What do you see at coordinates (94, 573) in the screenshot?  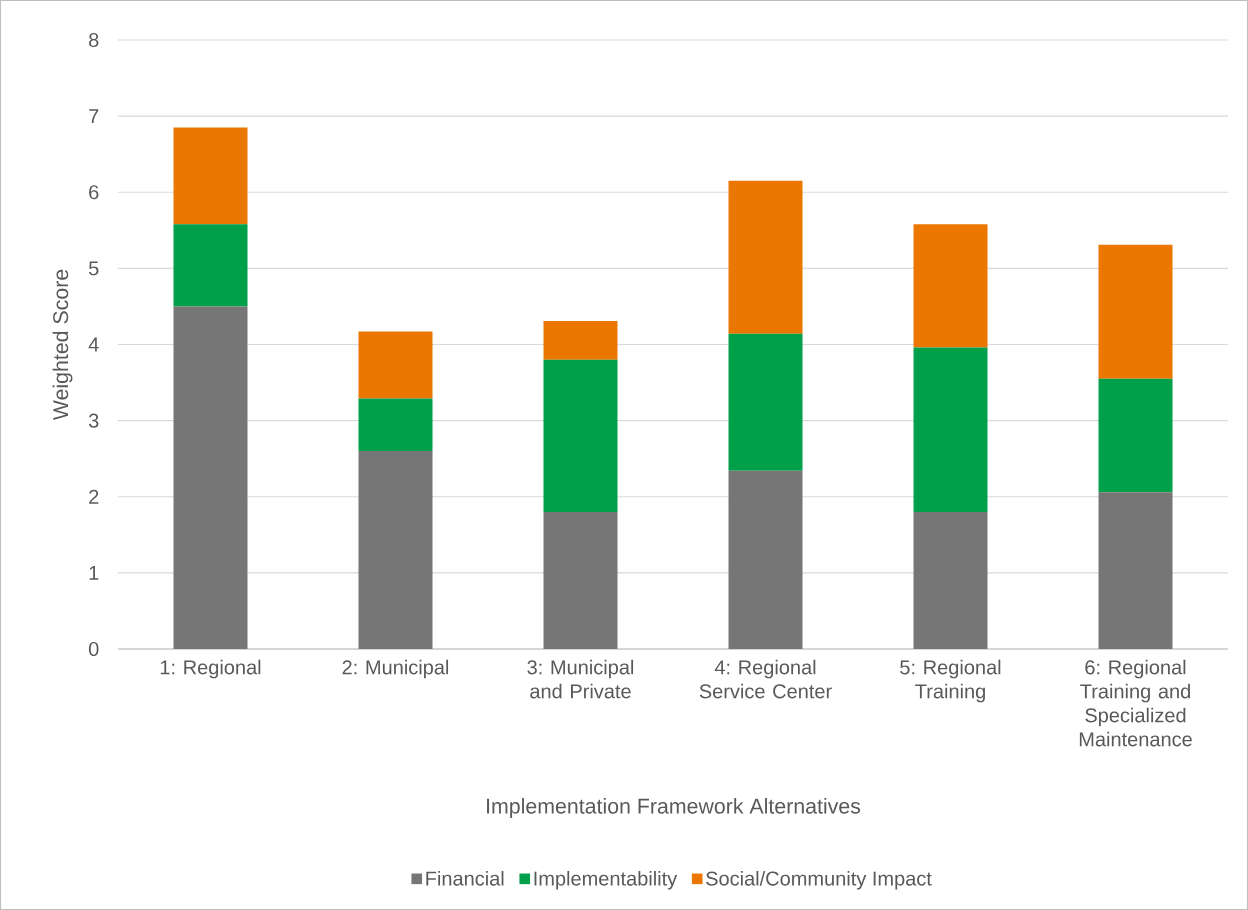 I see `y-tick-label: 1` at bounding box center [94, 573].